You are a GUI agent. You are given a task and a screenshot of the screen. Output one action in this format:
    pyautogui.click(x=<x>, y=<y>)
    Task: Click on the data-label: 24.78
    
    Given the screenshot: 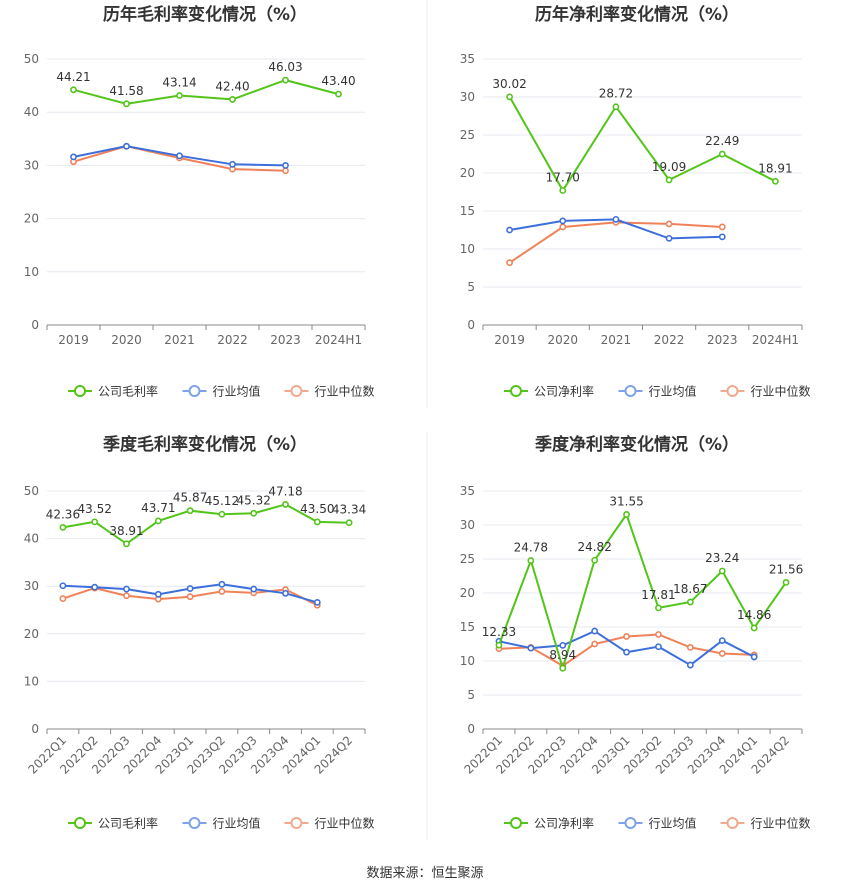 What is the action you would take?
    pyautogui.click(x=531, y=547)
    